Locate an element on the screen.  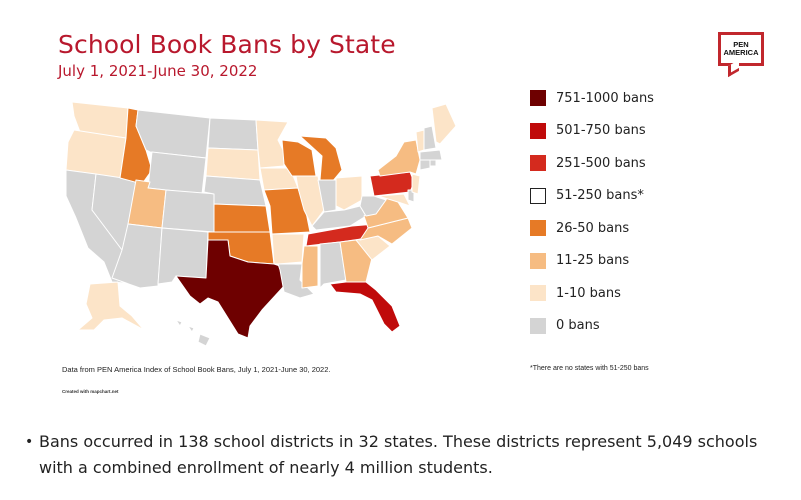
state-mt is located at coordinates (173, 134).